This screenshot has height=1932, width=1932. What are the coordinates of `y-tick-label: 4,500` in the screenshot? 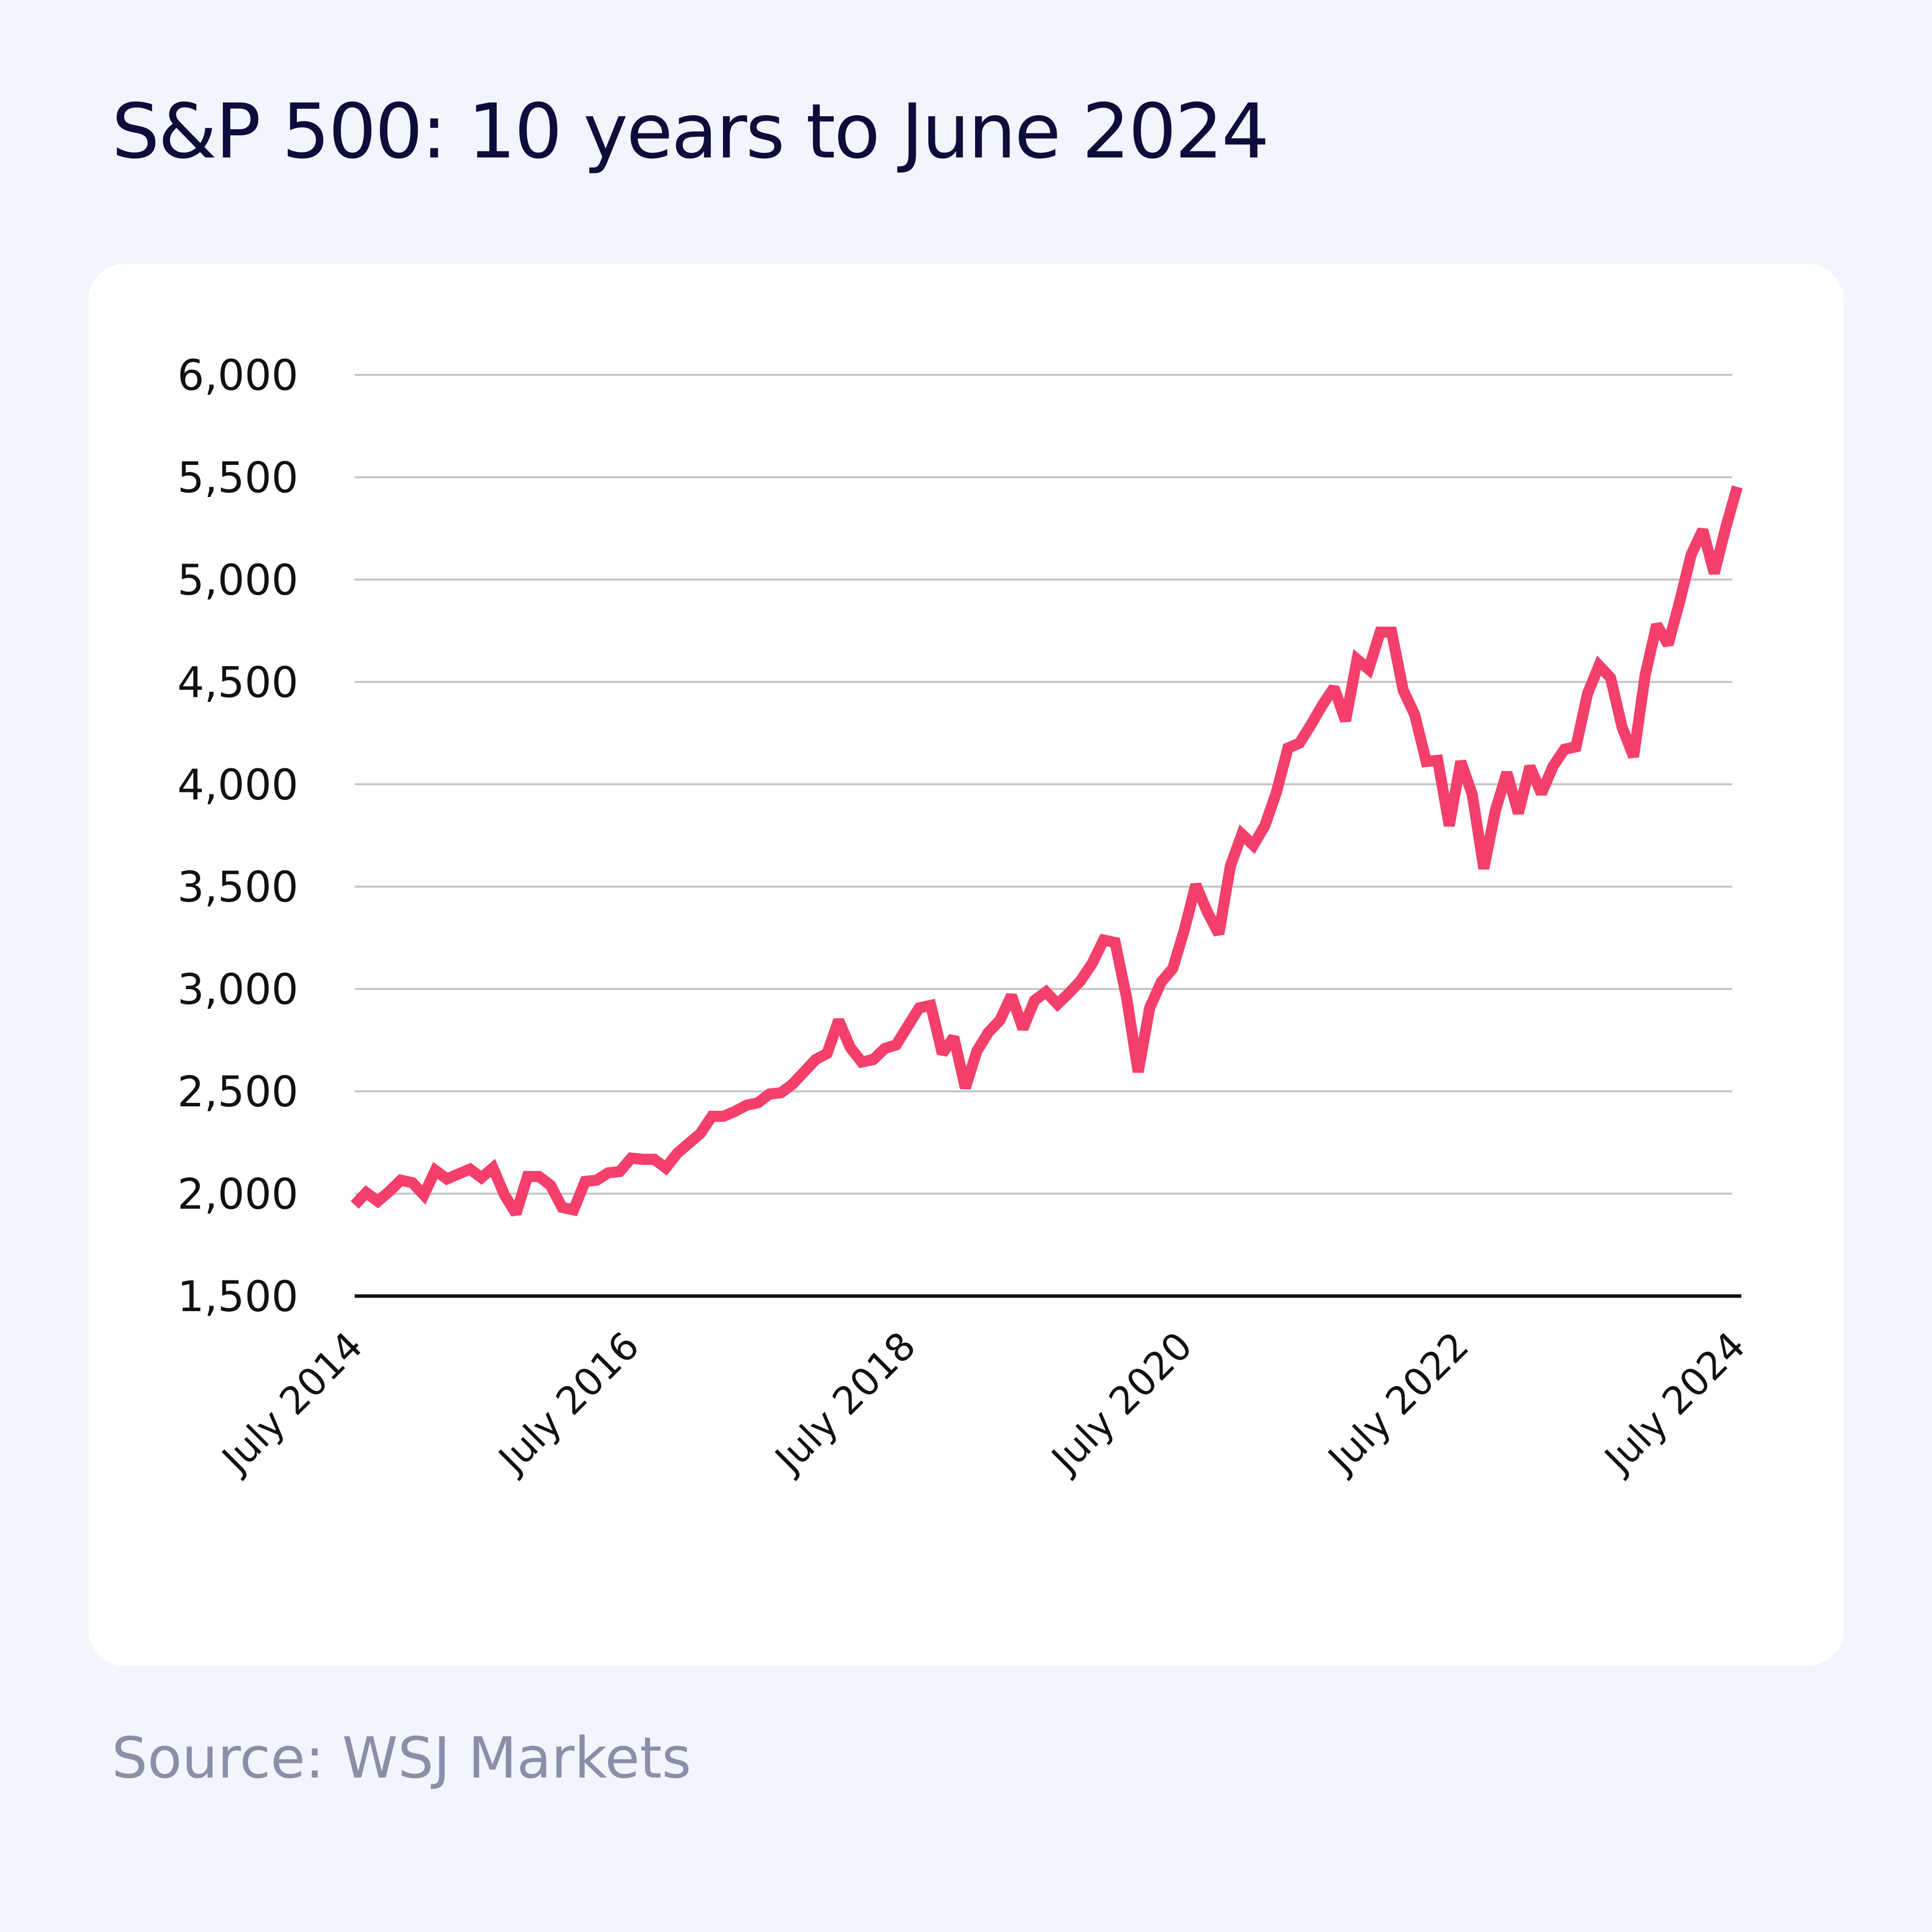 It's located at (238, 682).